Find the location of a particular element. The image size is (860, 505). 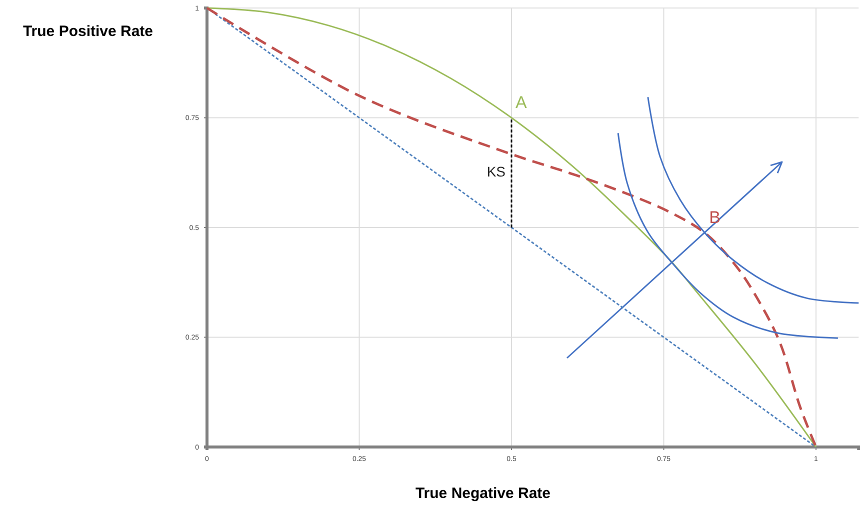

annotation: KS is located at coordinates (496, 171).